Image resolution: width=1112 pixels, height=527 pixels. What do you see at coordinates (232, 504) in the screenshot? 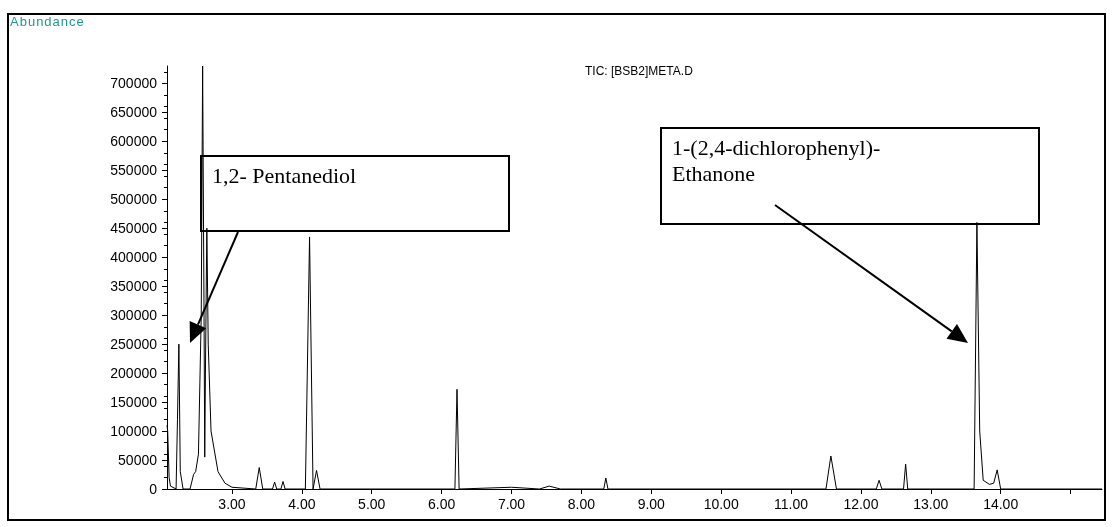
I see `x-tick-label: 3.00` at bounding box center [232, 504].